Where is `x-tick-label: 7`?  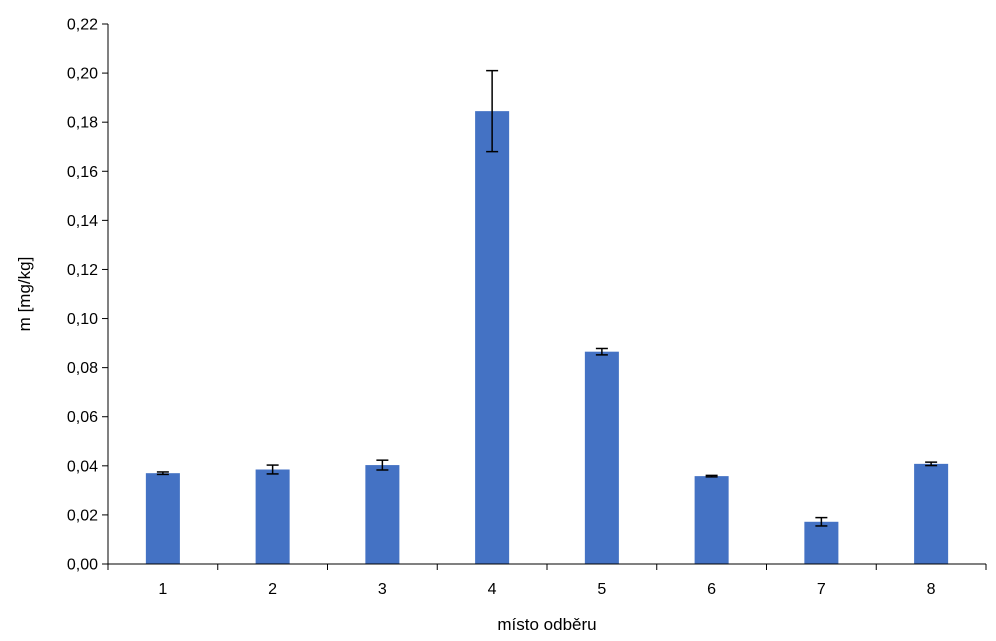
x-tick-label: 7 is located at coordinates (821, 589).